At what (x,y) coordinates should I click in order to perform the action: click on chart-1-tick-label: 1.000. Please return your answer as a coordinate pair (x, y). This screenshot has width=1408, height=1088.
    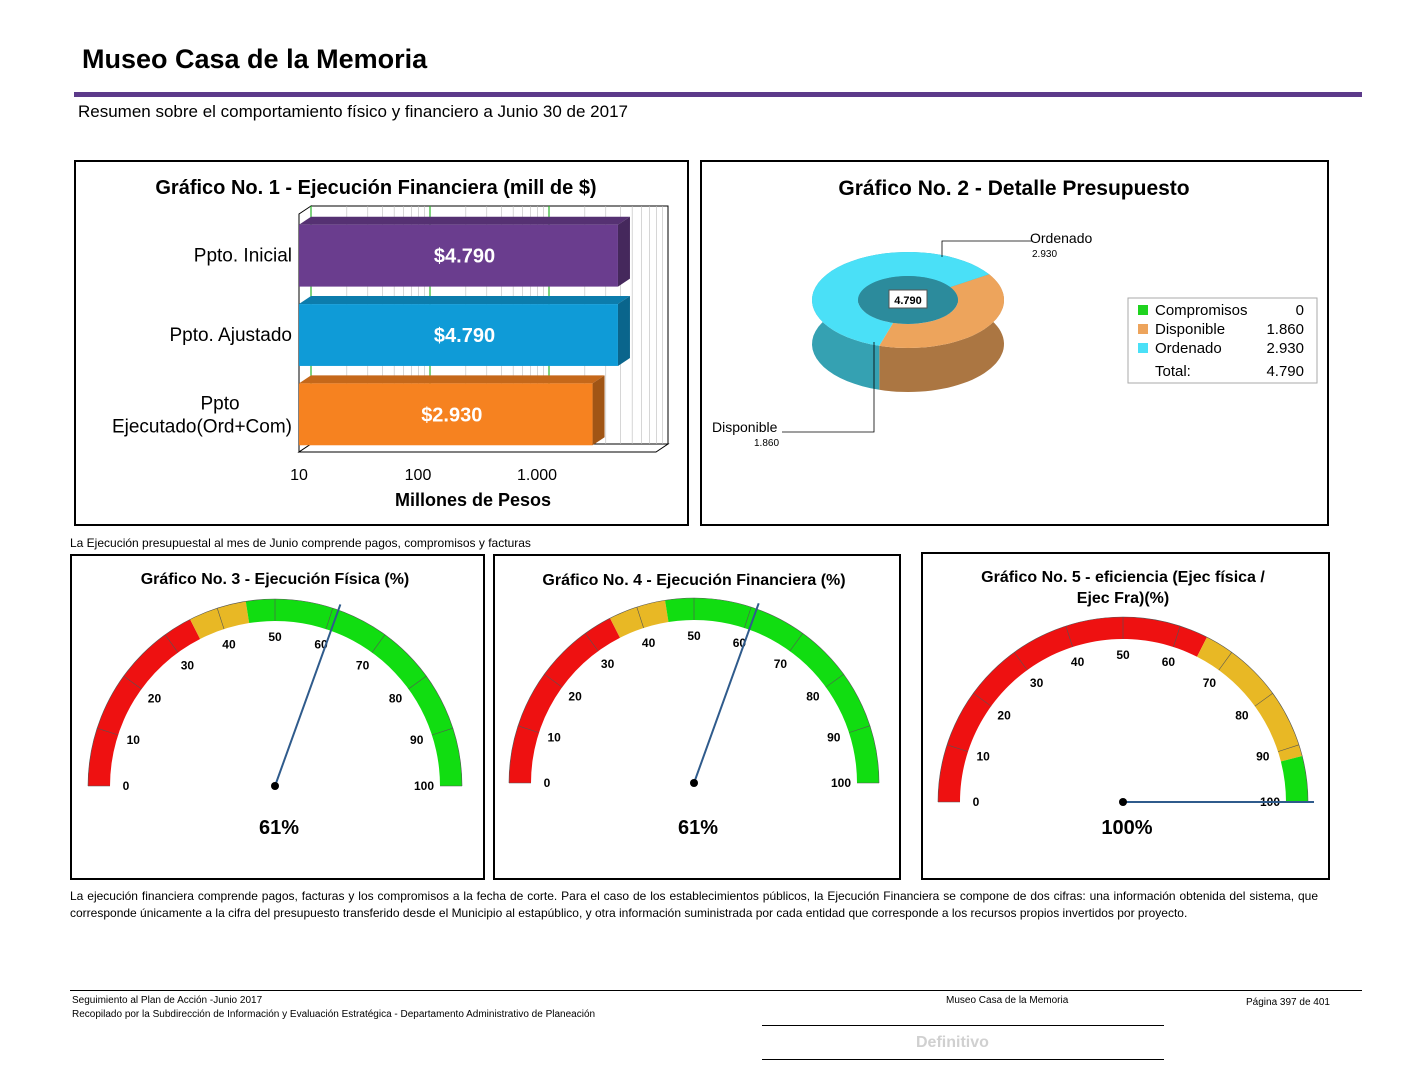
    Looking at the image, I should click on (537, 475).